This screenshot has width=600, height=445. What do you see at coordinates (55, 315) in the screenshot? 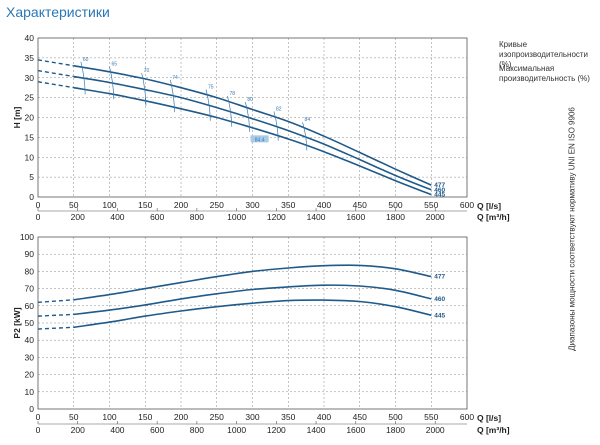
I see `power-curve-460-dashed` at bounding box center [55, 315].